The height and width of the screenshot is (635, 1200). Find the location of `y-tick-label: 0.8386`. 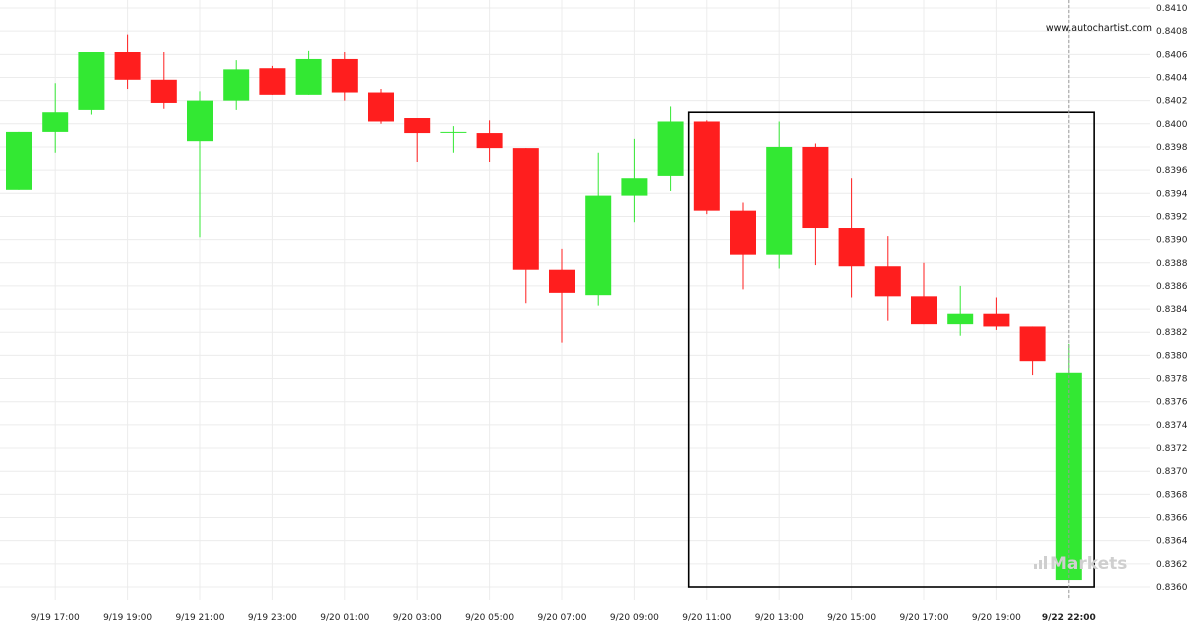

y-tick-label: 0.8386 is located at coordinates (1172, 287).